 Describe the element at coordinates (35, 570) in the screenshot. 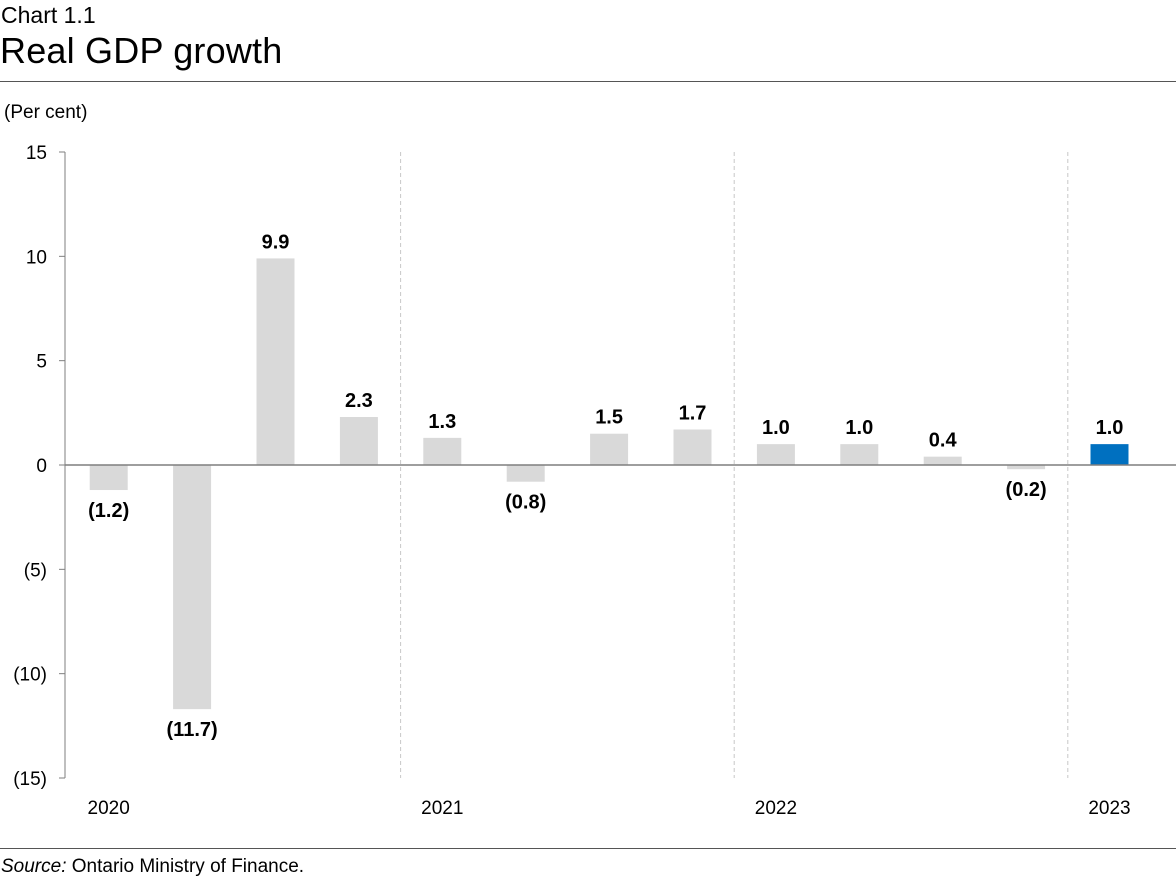

I see `y-tick-label: (5)` at that location.